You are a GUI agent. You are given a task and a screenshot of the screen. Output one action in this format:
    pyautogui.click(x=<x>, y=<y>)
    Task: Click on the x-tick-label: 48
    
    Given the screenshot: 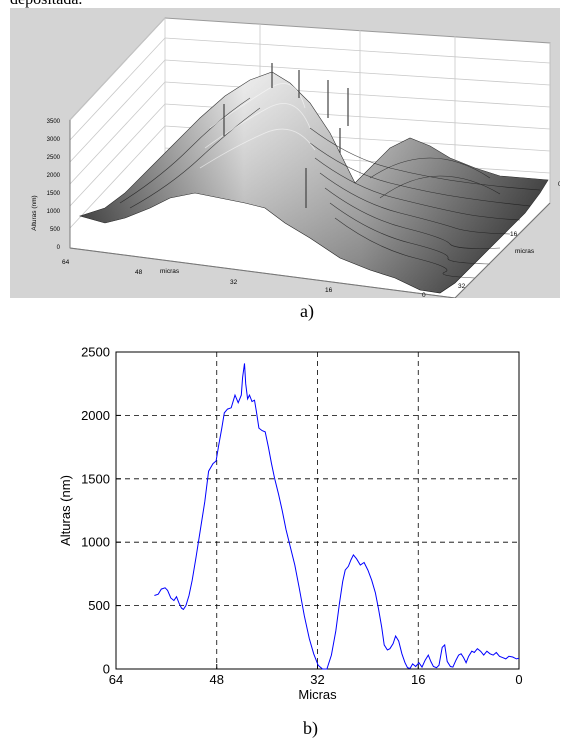 What is the action you would take?
    pyautogui.click(x=217, y=679)
    